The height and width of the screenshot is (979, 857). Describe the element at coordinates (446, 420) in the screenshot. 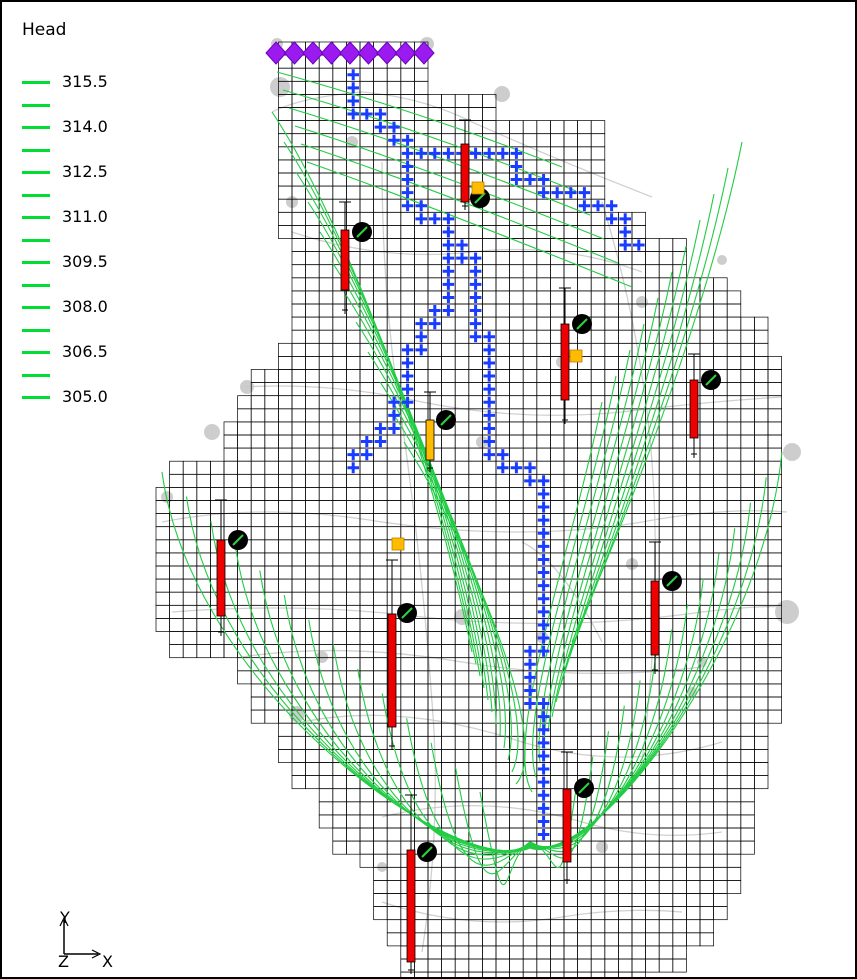

I see `well-marker-mark` at that location.